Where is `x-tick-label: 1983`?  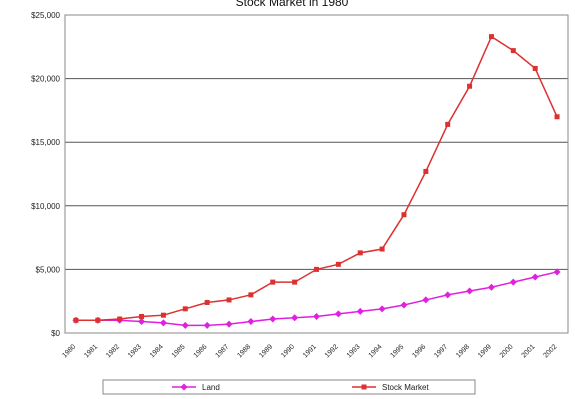 x-tick-label: 1983 is located at coordinates (135, 351).